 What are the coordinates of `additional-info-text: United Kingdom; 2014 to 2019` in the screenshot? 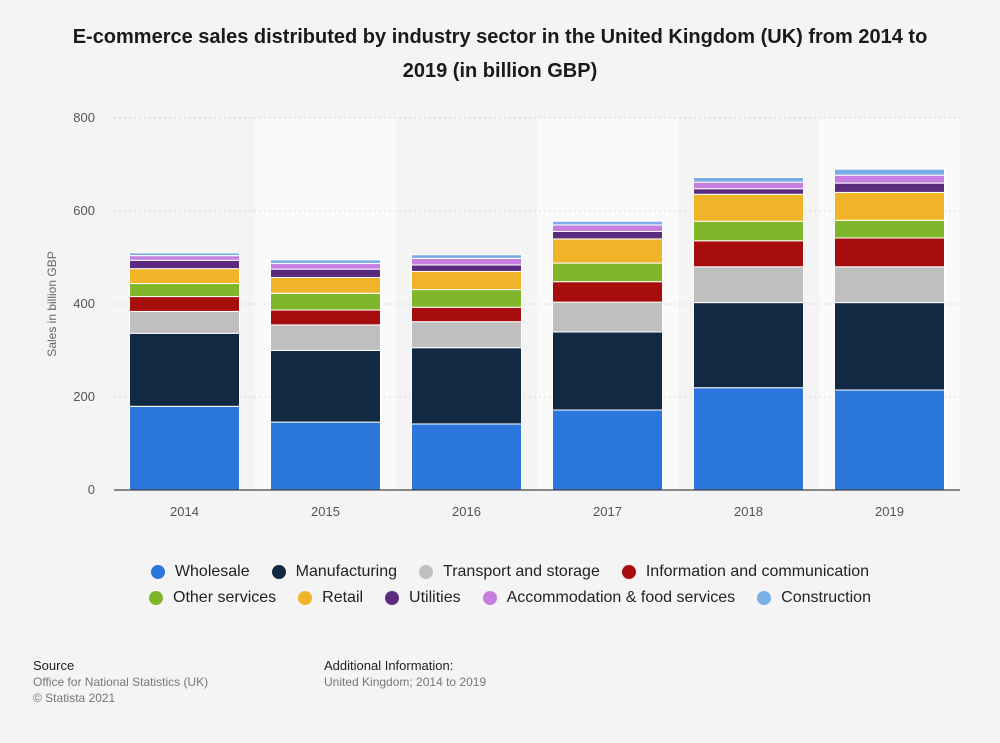 It's located at (405, 682).